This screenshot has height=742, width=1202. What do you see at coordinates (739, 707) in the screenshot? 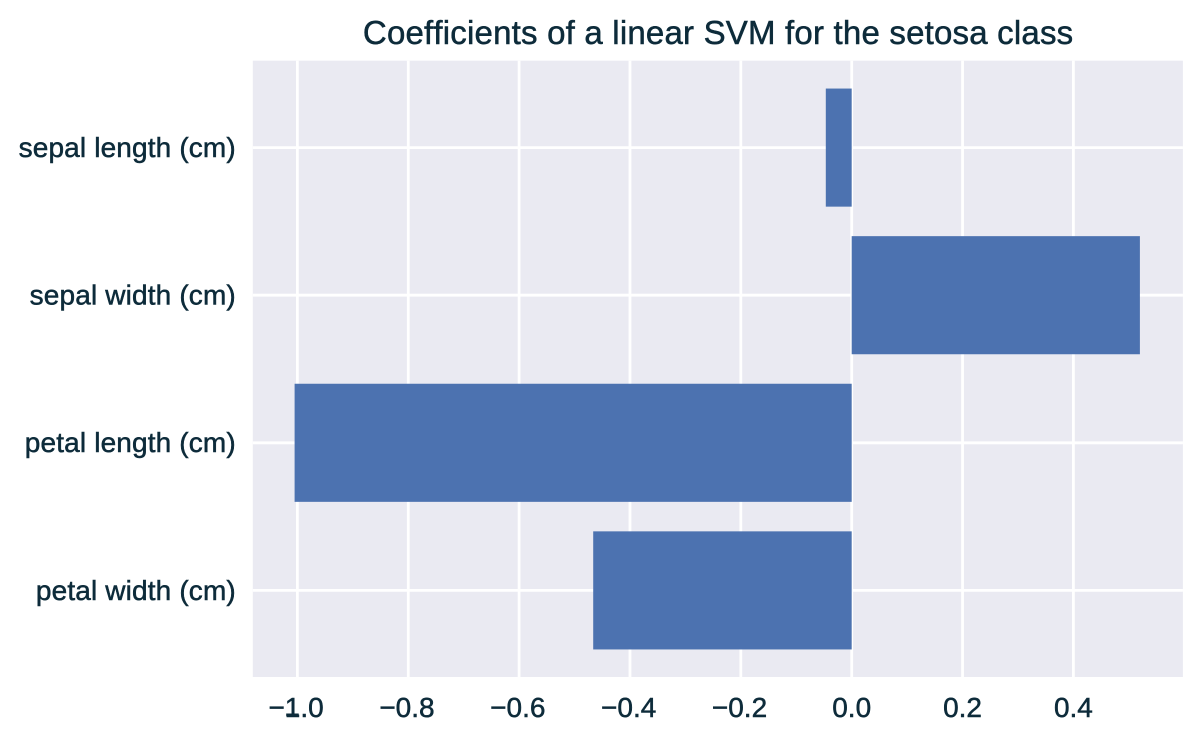
I see `svg-text: −0.2` at bounding box center [739, 707].